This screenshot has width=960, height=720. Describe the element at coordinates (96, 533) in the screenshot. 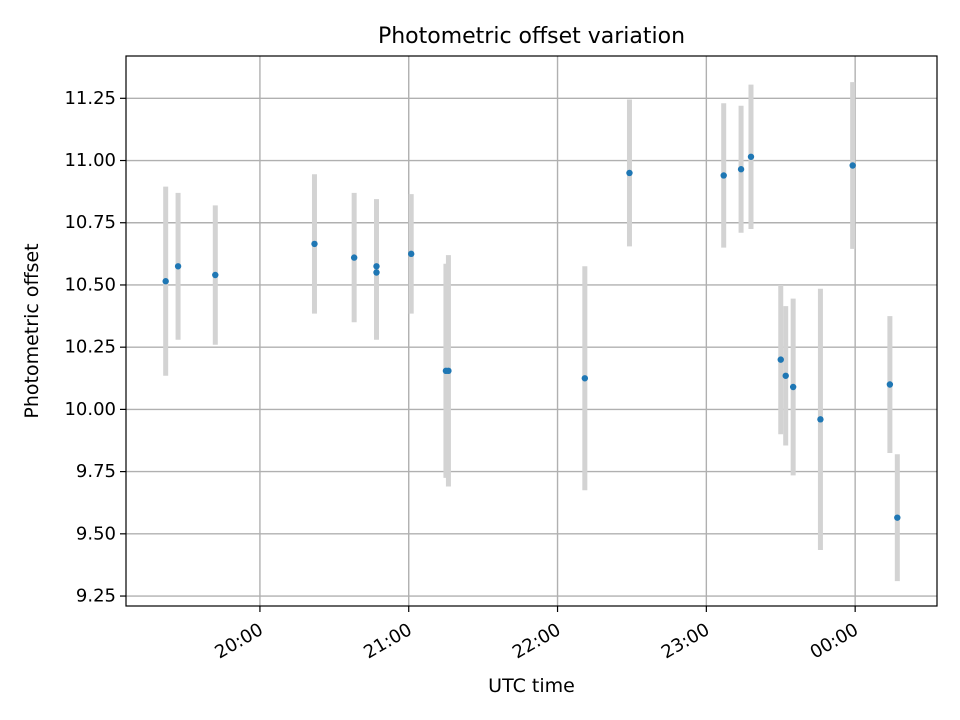

I see `y-tick-label: 9.50` at that location.